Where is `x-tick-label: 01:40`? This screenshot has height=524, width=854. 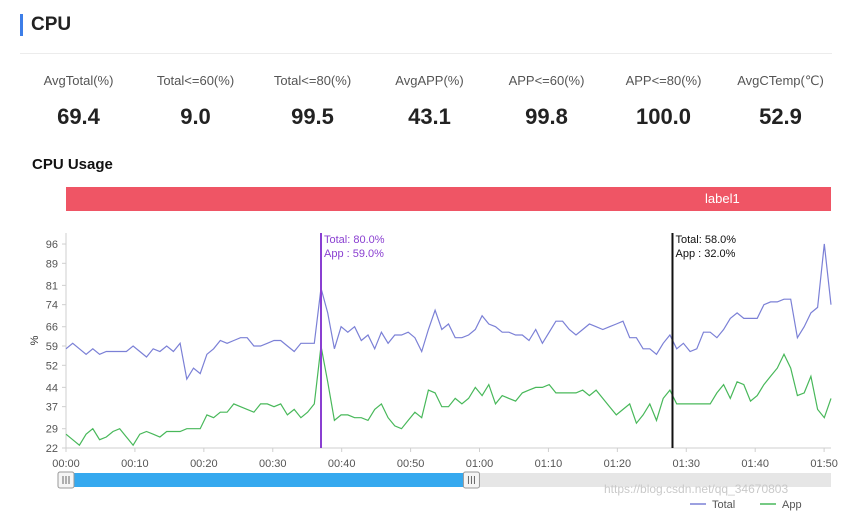
x-tick-label: 01:40 is located at coordinates (755, 464).